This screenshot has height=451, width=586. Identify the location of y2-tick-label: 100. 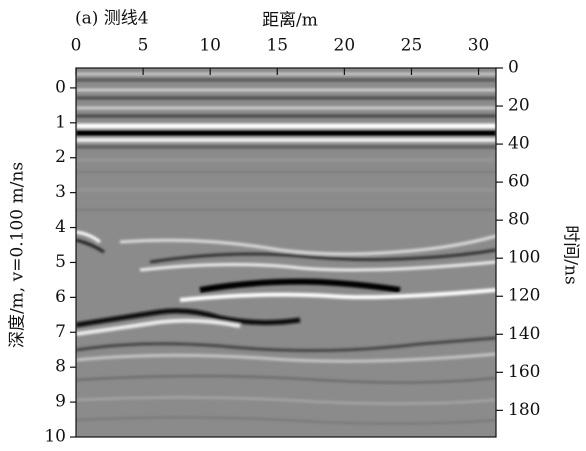
(524, 258).